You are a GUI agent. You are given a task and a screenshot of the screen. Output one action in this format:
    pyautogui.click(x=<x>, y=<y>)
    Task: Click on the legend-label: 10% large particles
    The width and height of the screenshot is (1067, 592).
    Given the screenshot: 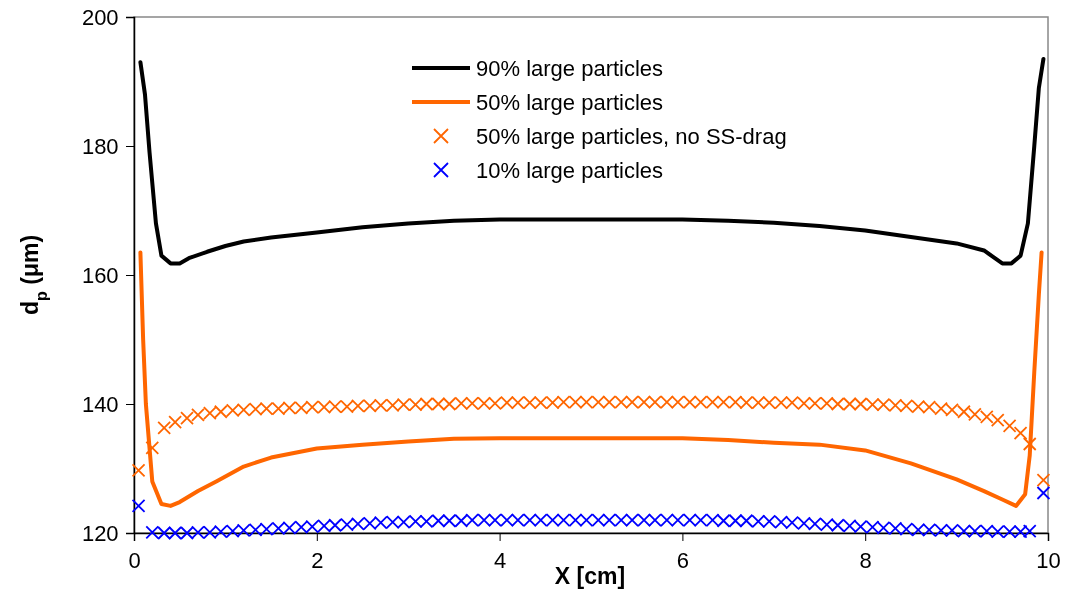 What is the action you would take?
    pyautogui.click(x=570, y=170)
    